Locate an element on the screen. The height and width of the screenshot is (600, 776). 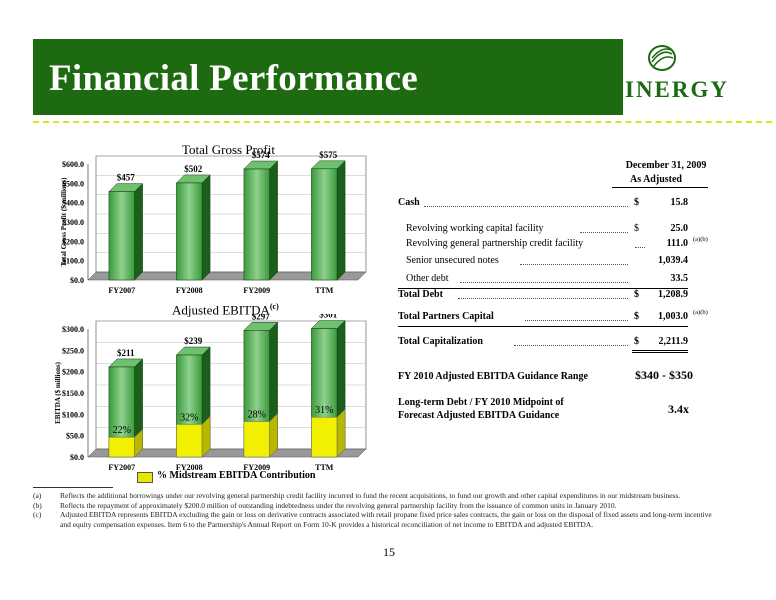
table-row-label: Revolving working capital facility is located at coordinates (475, 228).